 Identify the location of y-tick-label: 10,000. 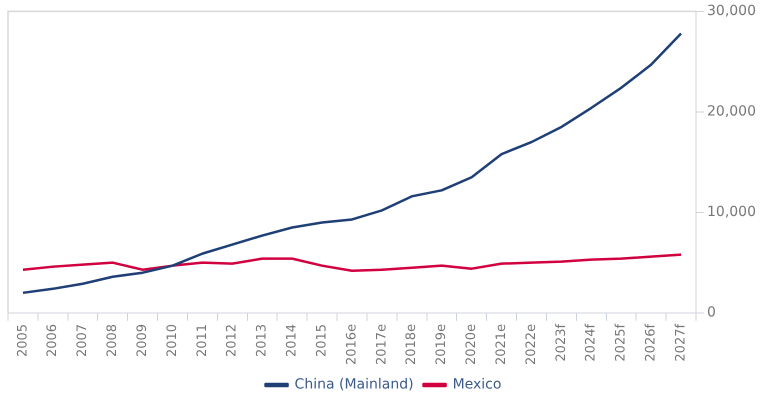
(731, 212).